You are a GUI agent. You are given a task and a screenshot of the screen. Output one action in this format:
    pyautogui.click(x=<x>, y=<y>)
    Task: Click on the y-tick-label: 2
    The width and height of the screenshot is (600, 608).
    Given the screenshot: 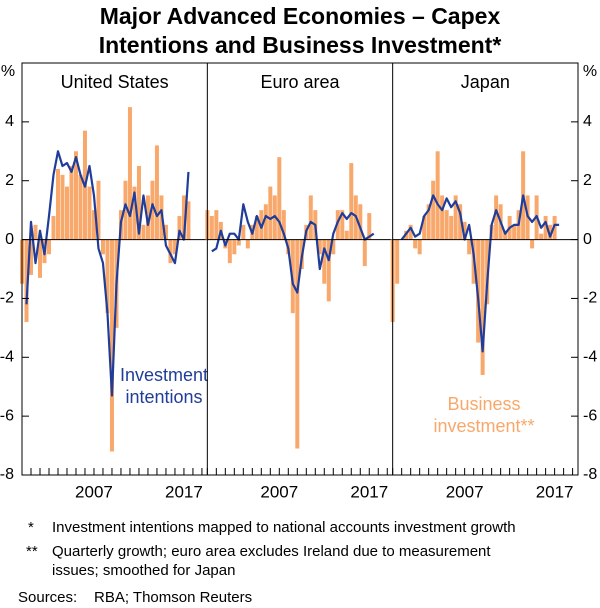 What is the action you would take?
    pyautogui.click(x=587, y=180)
    